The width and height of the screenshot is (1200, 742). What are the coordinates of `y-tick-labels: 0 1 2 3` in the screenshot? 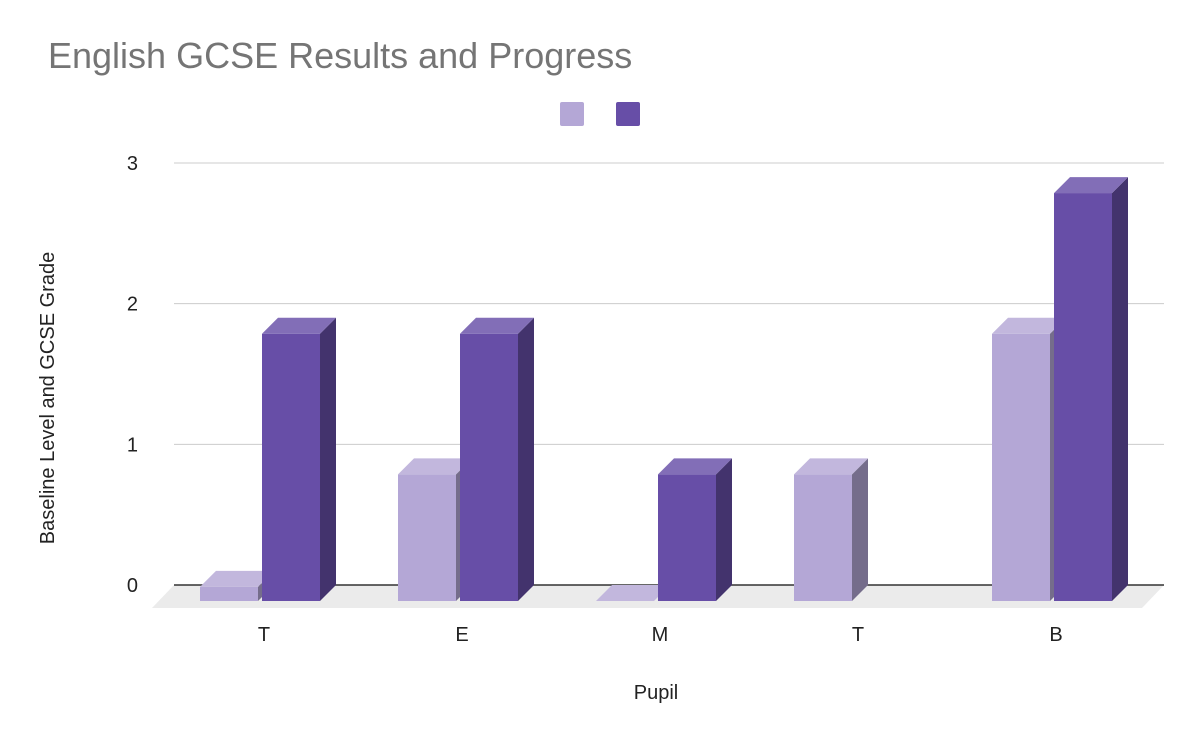 It's located at (132, 375).